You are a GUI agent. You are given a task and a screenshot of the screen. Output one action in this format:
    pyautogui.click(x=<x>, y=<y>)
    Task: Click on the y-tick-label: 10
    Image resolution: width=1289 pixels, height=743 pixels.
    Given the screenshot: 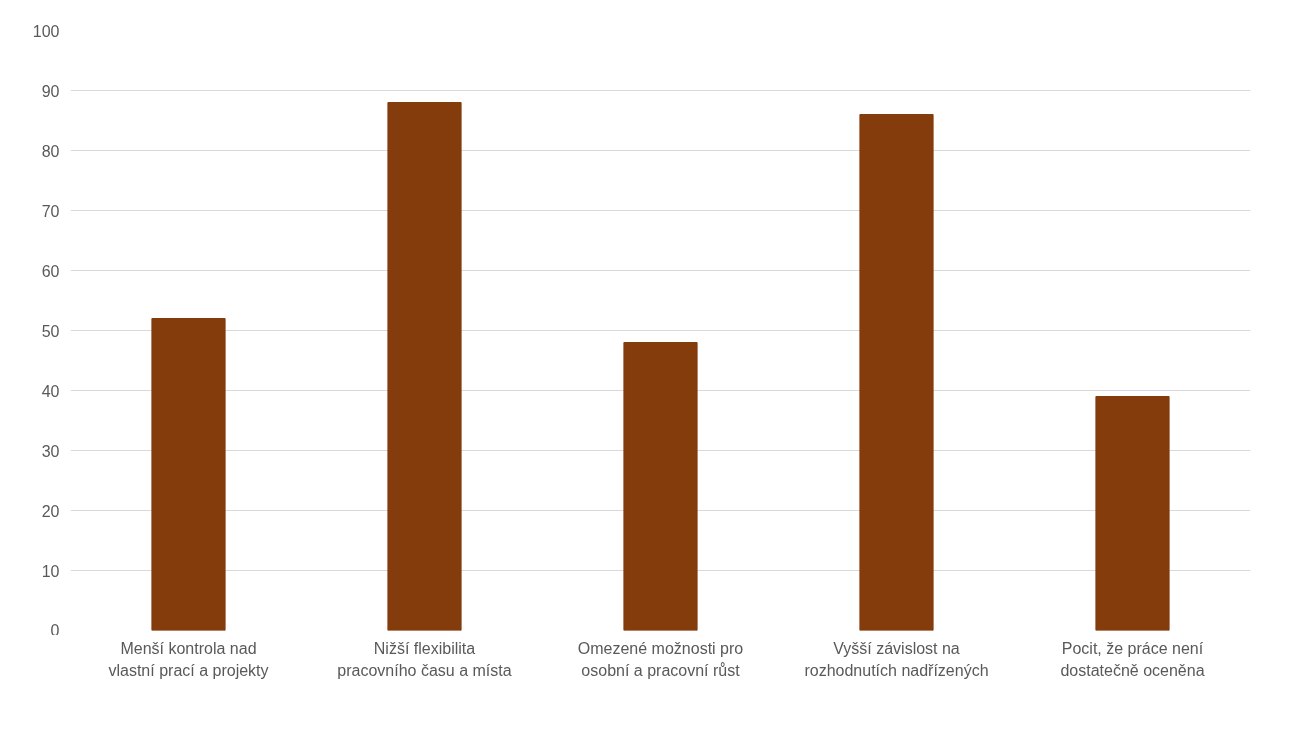 What is the action you would take?
    pyautogui.click(x=50, y=571)
    